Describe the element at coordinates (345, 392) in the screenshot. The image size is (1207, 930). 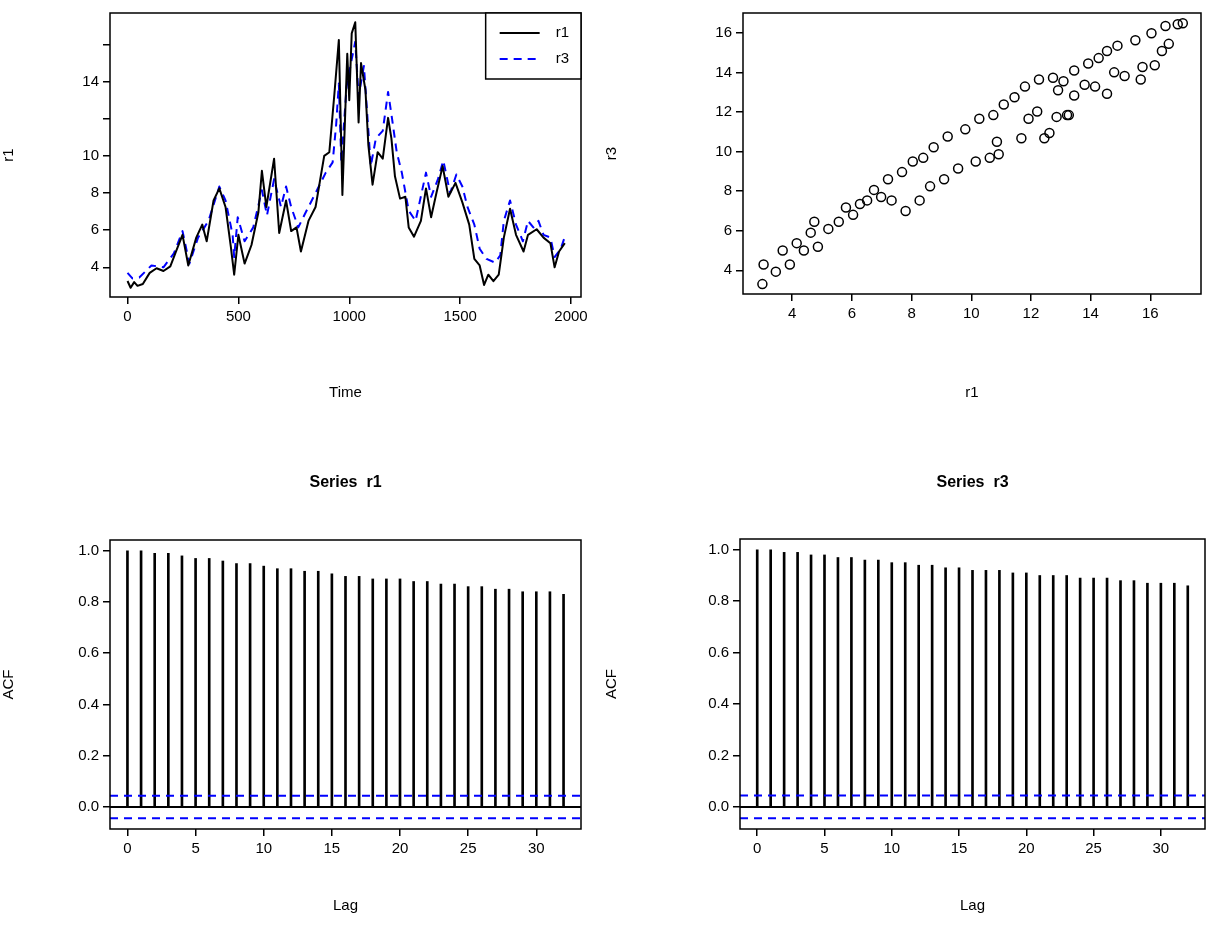
I see `x-axis-title: Time` at that location.